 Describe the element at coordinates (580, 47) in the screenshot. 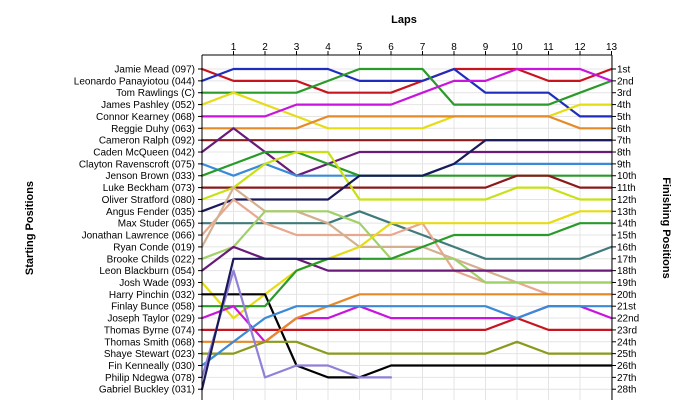

I see `x-tick-label: 12` at that location.